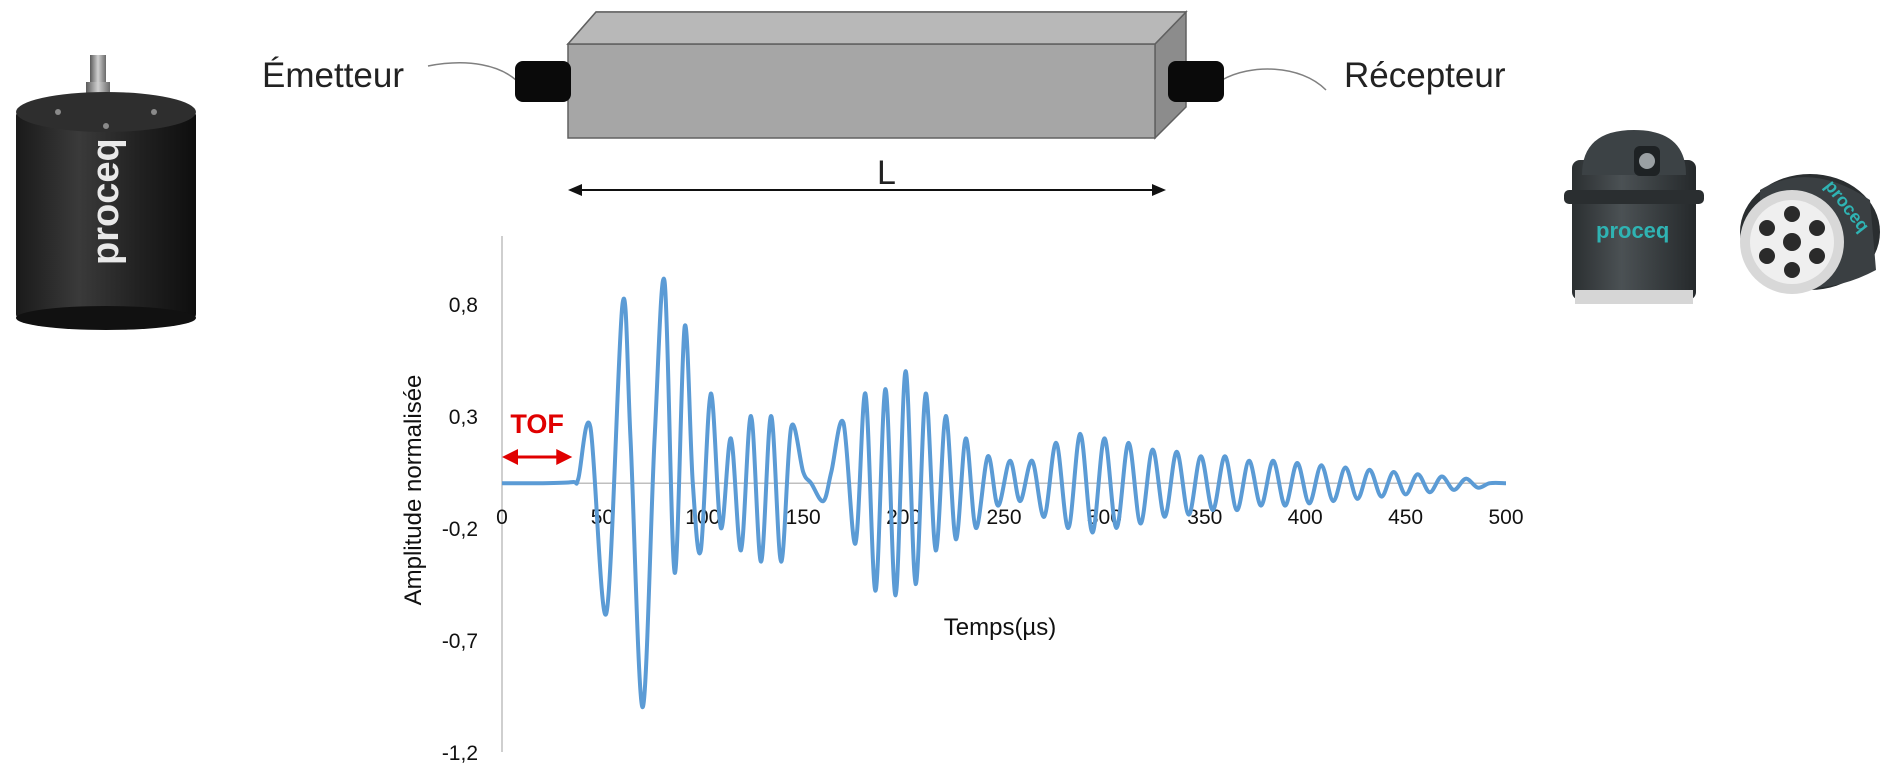  I want to click on x-tick-label: 150, so click(803, 517).